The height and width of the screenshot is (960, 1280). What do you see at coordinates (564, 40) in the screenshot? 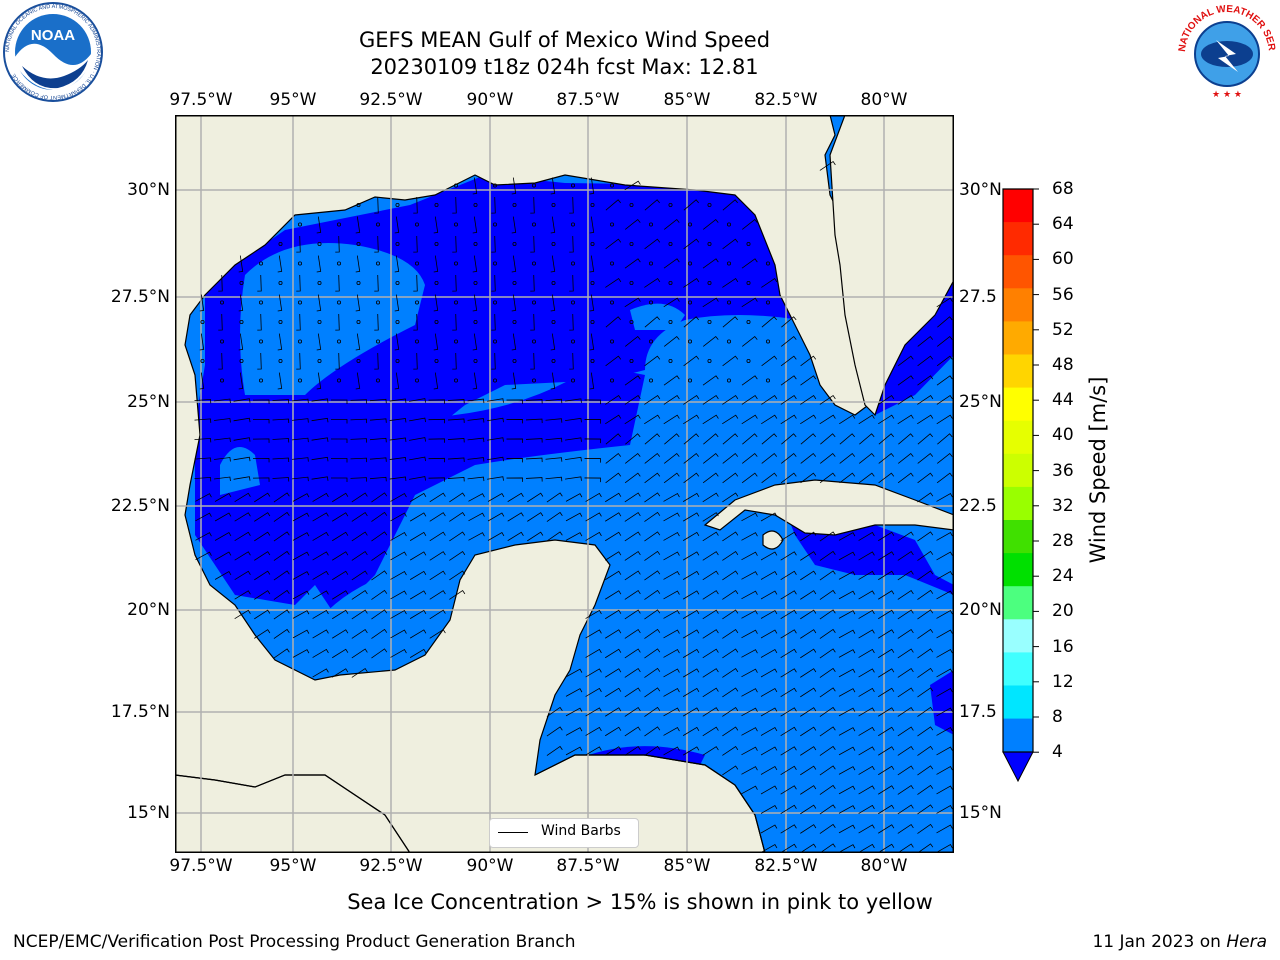
I see `chart-title-line1: GEFS MEAN Gulf of Mexico Wind Speed` at bounding box center [564, 40].